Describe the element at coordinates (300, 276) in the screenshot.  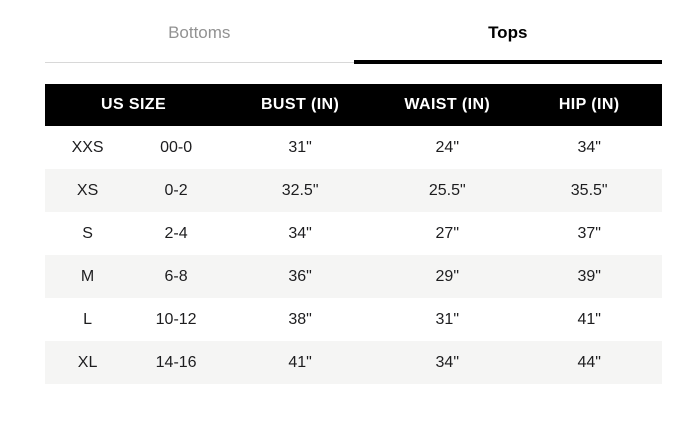
I see `cell-bust: 36"` at that location.